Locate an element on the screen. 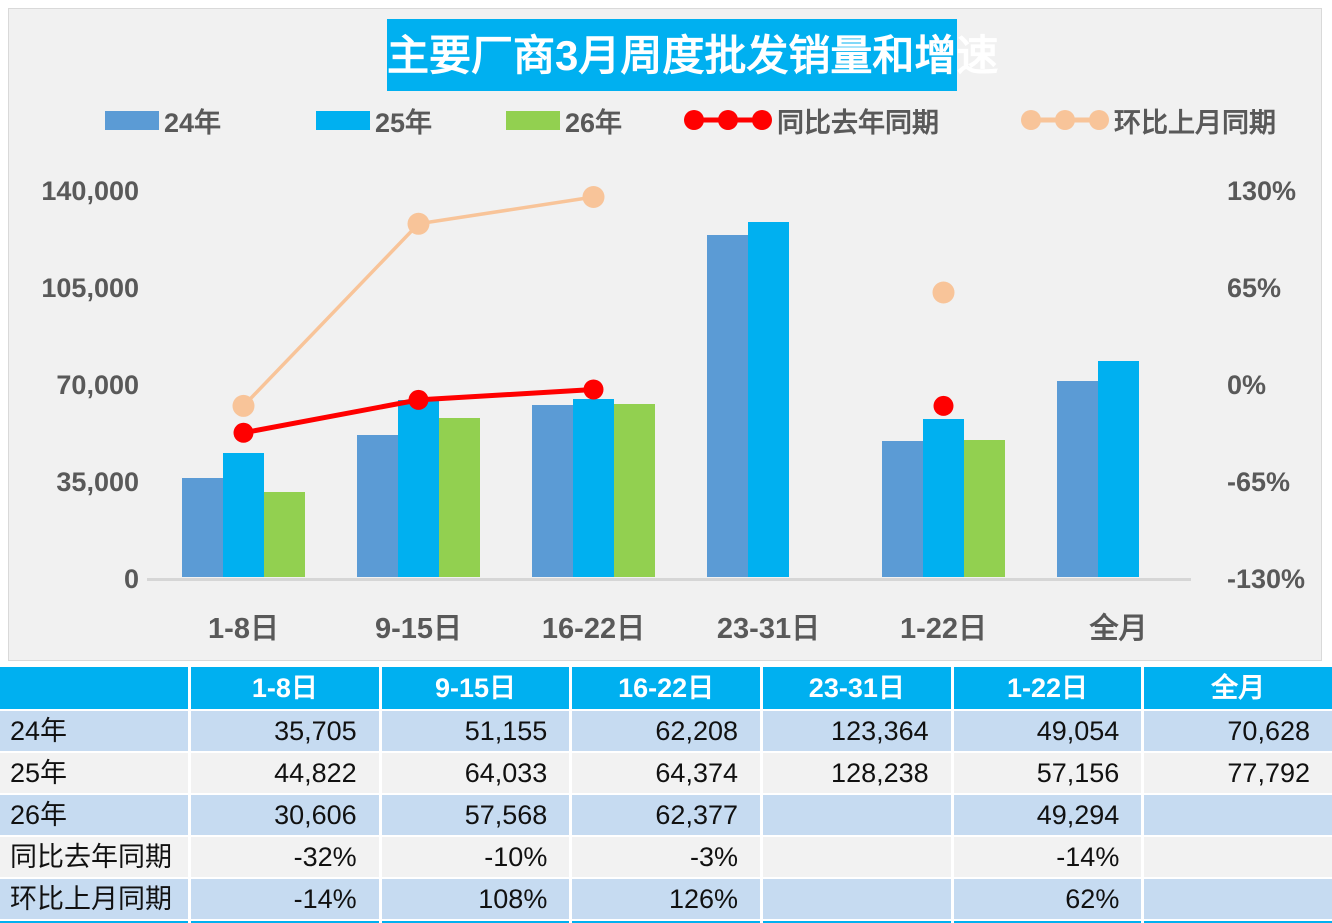 Image resolution: width=1332 pixels, height=923 pixels. bar-25年-16-22日 is located at coordinates (593, 487).